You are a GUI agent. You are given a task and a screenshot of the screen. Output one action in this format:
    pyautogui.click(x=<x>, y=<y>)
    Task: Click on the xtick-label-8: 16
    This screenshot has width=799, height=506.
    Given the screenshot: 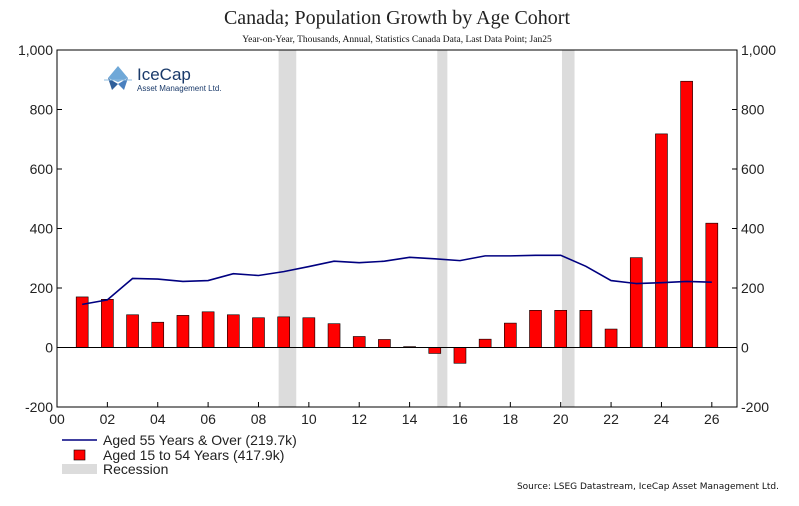 What is the action you would take?
    pyautogui.click(x=460, y=419)
    